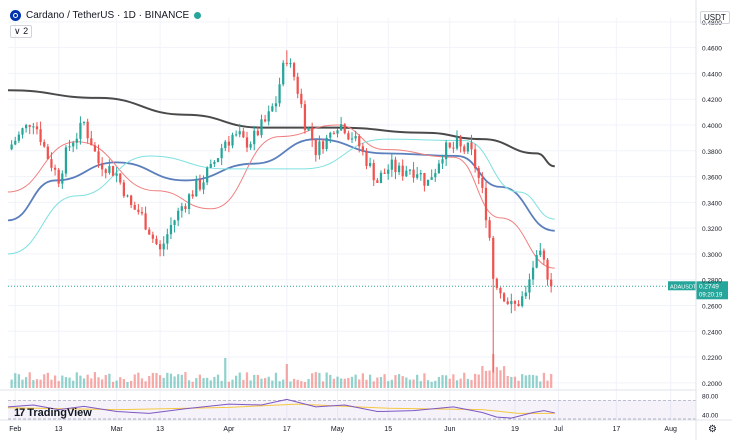 This screenshot has height=445, width=732. What do you see at coordinates (712, 429) in the screenshot?
I see `gear-icon: ⚙` at bounding box center [712, 429].